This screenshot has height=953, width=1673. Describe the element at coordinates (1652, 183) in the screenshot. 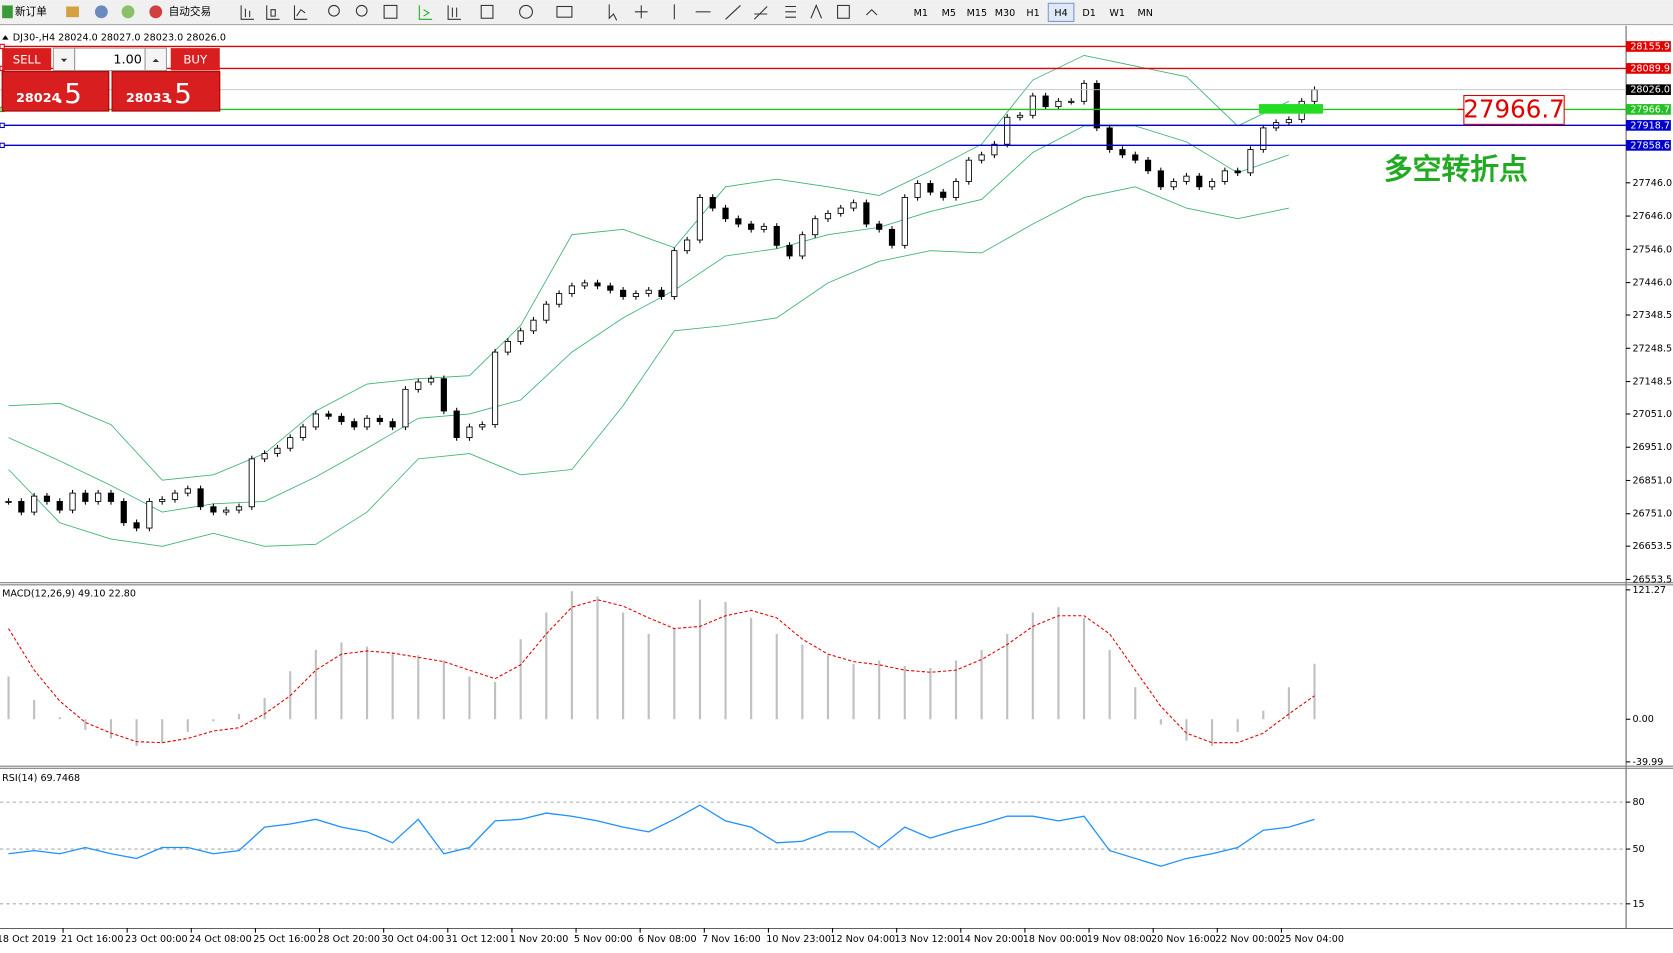

I see `y-tick-label: 27746.0` at that location.